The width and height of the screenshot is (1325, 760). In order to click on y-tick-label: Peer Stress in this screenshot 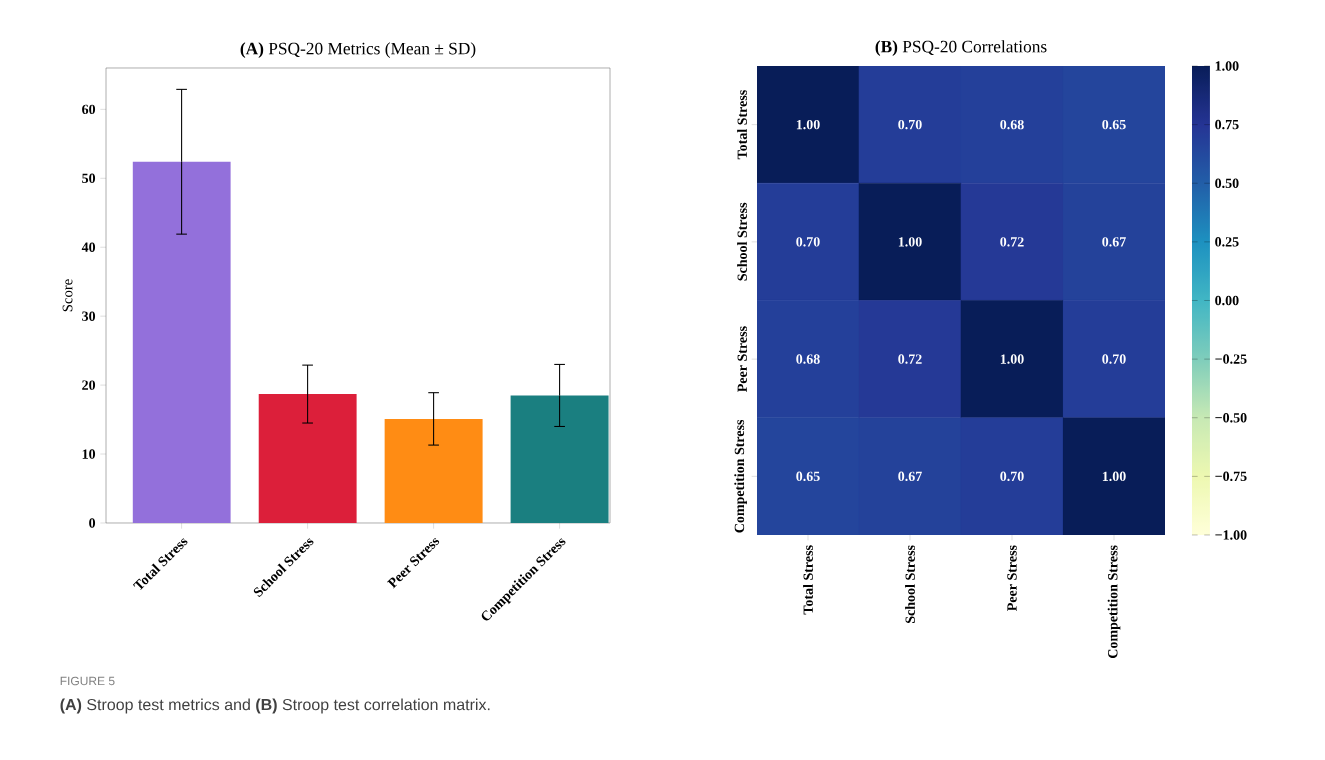, I will do `click(742, 359)`.